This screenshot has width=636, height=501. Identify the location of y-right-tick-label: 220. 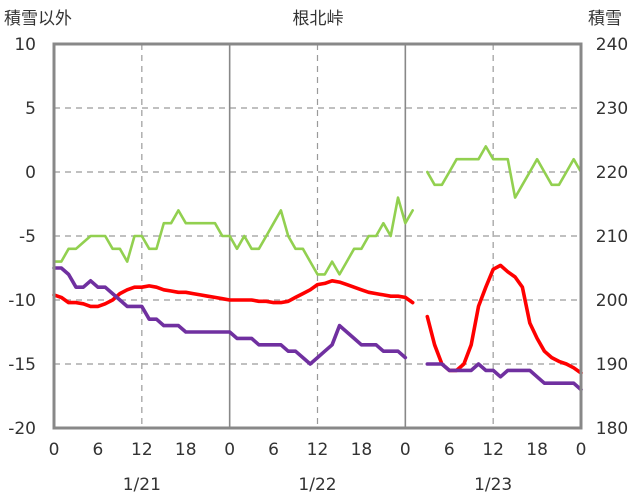
(612, 173).